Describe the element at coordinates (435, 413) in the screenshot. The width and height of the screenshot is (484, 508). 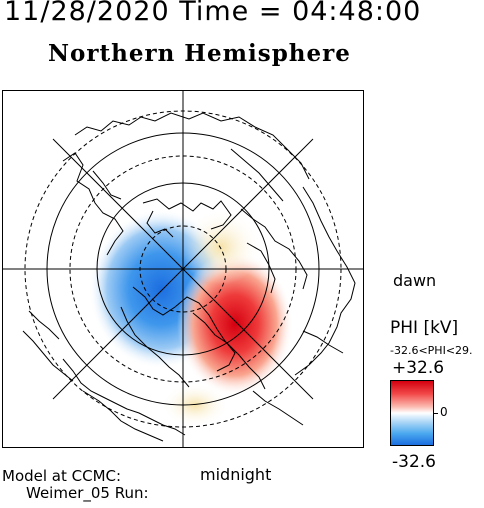
I see `colorbar-zero-tick` at that location.